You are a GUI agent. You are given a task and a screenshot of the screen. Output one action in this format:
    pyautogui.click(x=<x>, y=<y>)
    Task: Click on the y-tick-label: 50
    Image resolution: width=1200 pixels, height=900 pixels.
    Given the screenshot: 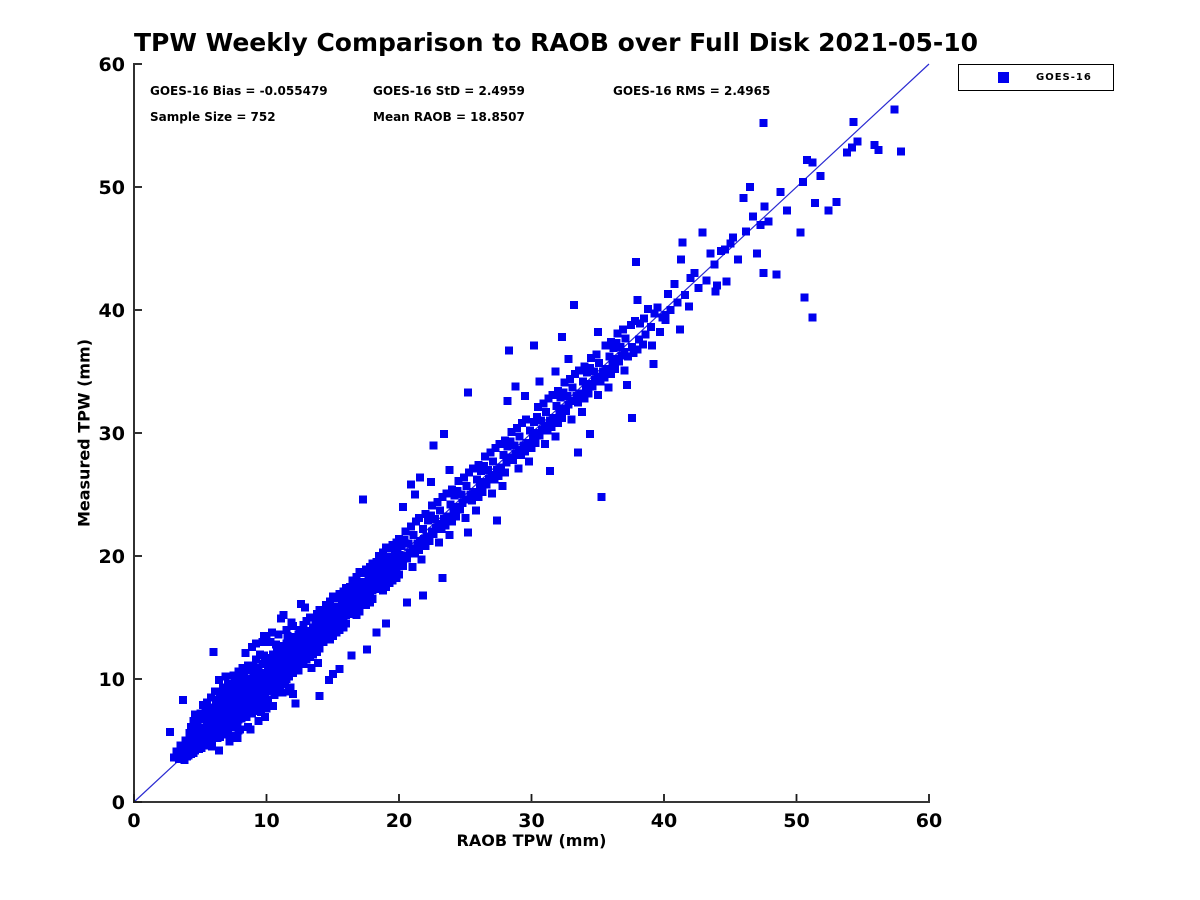 What is the action you would take?
    pyautogui.click(x=112, y=188)
    